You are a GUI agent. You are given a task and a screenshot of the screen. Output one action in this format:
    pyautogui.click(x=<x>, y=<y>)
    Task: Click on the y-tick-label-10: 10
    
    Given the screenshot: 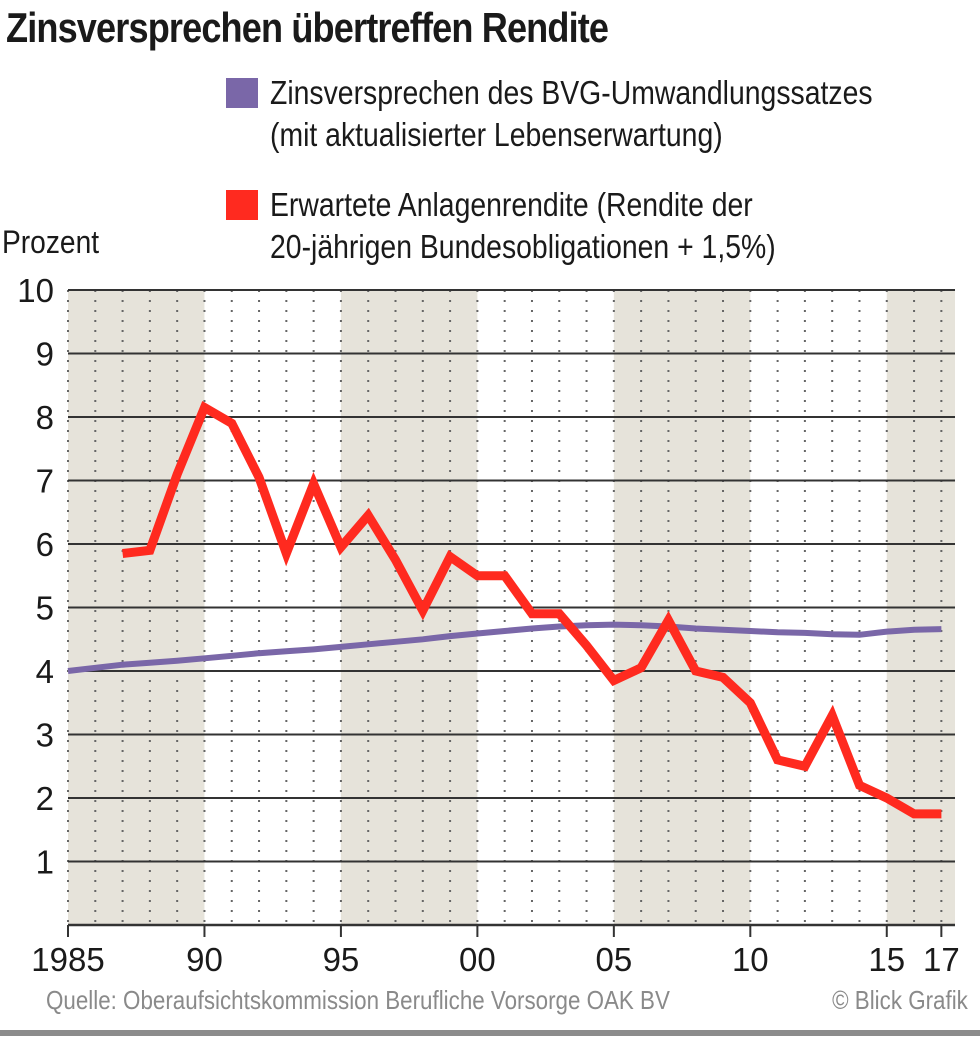 What is the action you would take?
    pyautogui.click(x=35, y=290)
    